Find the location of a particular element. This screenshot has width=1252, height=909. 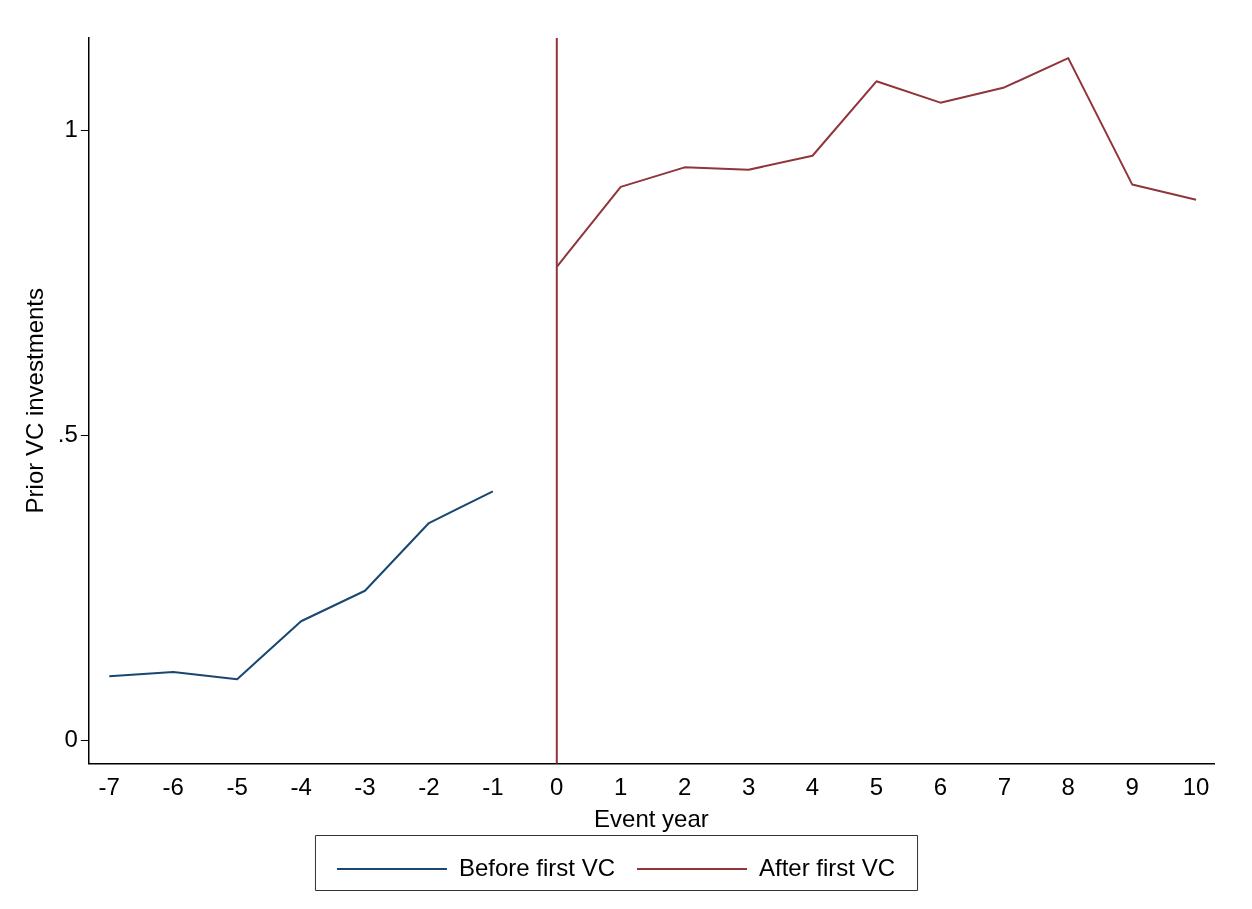

x-tick-label: 2 is located at coordinates (684, 787).